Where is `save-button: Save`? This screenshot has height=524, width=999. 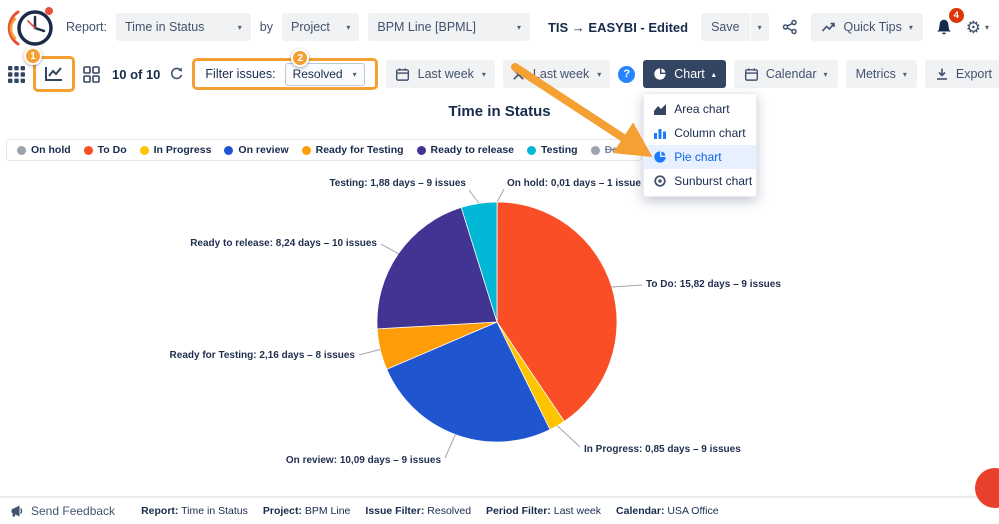 save-button: Save is located at coordinates (725, 27).